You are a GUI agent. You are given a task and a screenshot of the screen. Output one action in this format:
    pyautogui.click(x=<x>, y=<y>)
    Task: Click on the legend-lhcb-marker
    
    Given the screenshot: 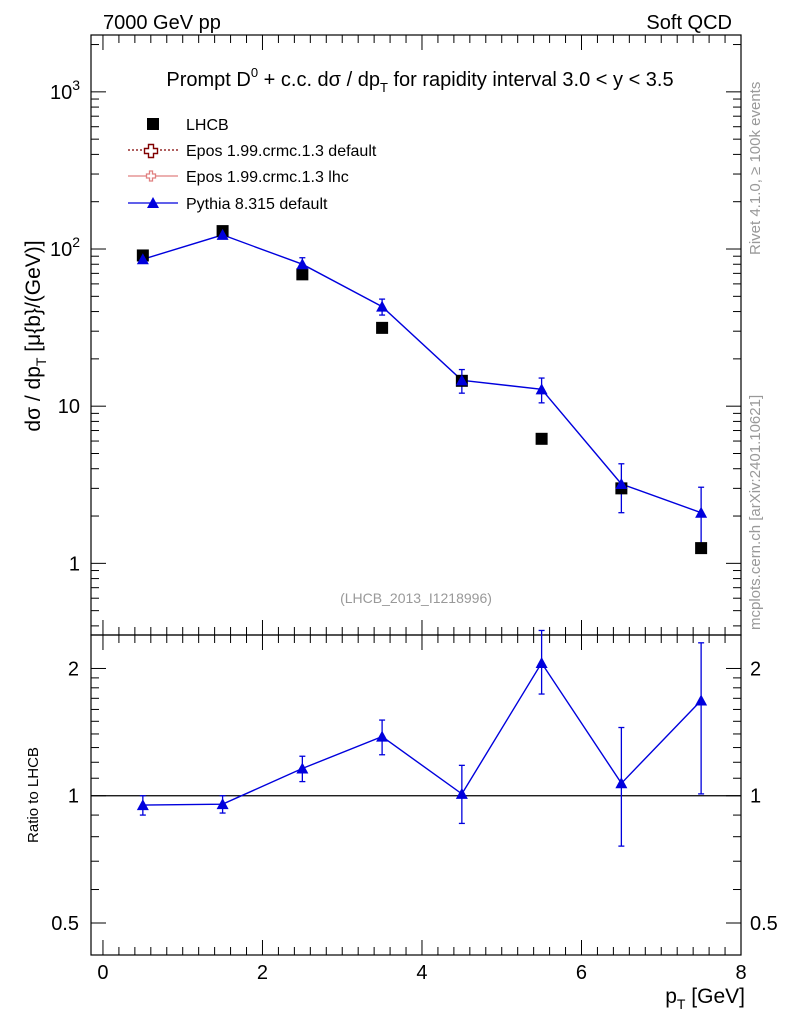 What is the action you would take?
    pyautogui.click(x=153, y=124)
    